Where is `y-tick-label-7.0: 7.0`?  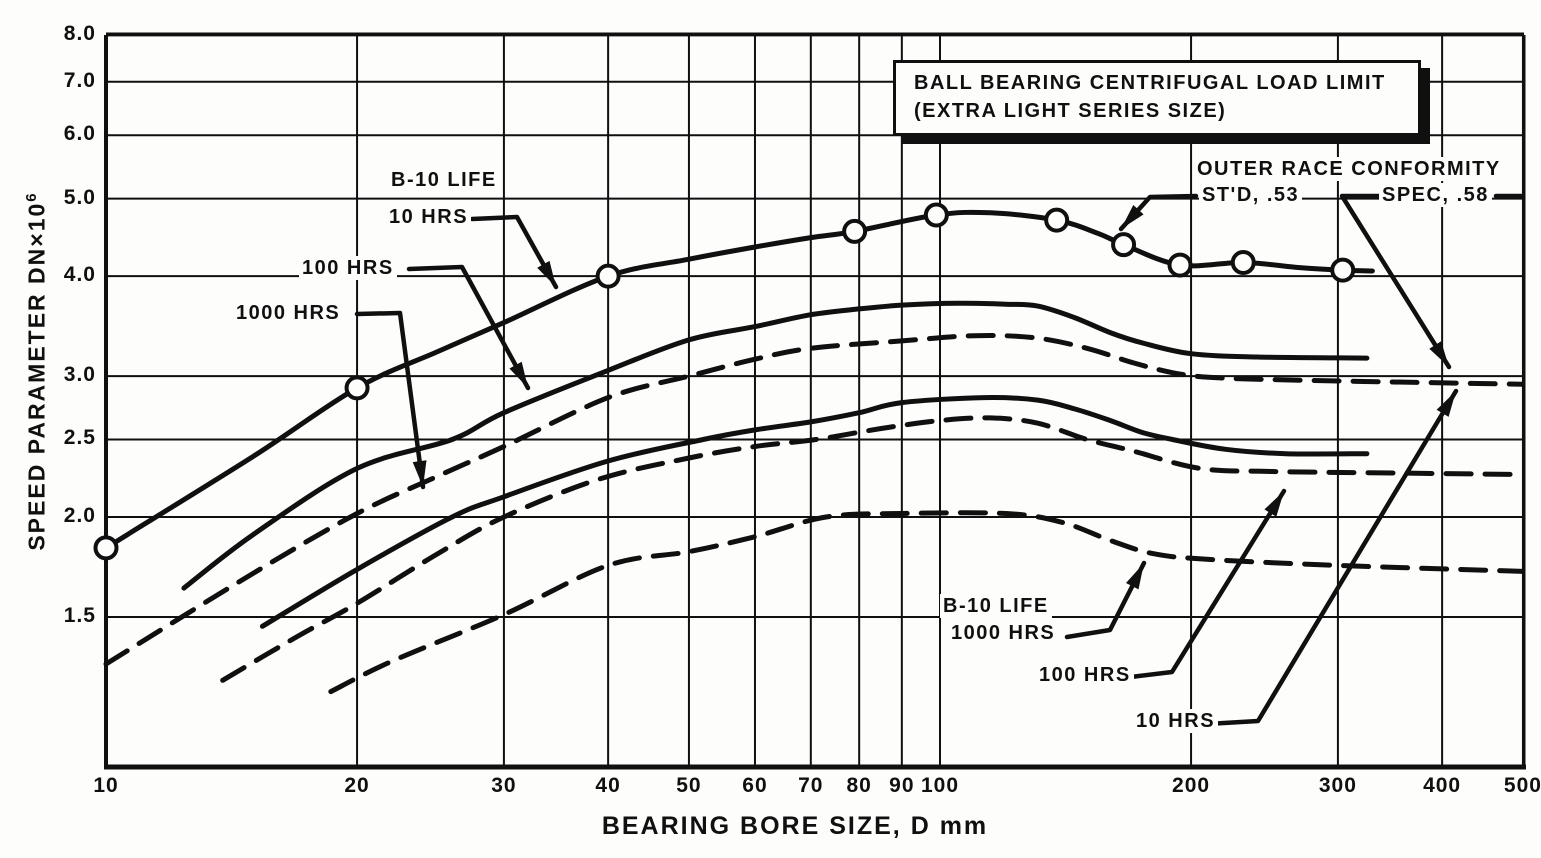 y-tick-label-7.0: 7.0 is located at coordinates (79, 80).